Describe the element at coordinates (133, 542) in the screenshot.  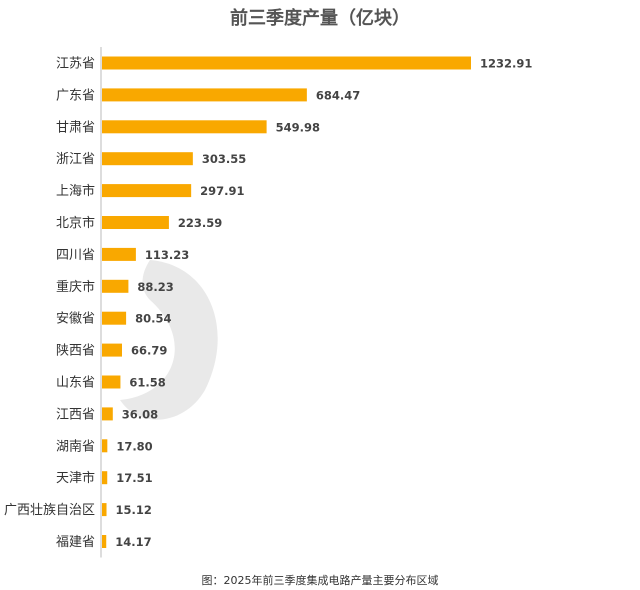
I see `data-label: 14.17` at that location.